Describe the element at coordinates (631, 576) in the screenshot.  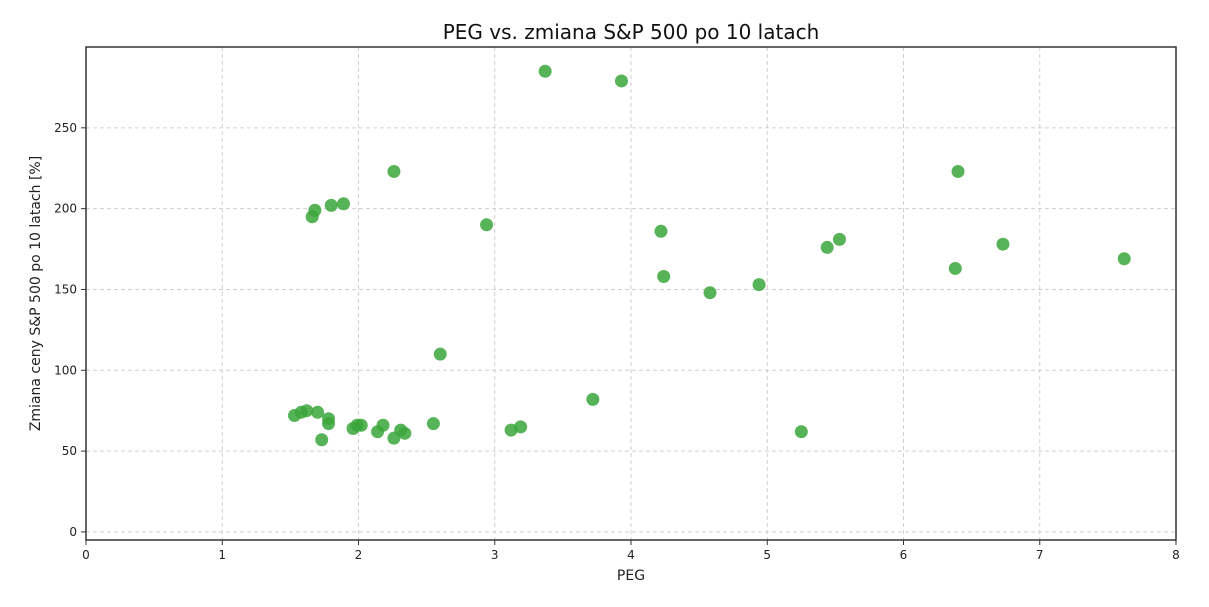
I see `x-axis-label: PEG` at that location.